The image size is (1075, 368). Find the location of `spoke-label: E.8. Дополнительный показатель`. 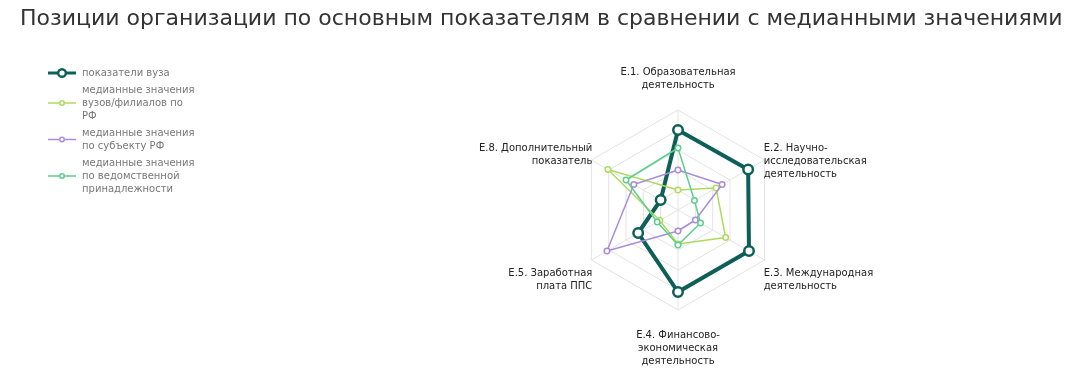

spoke-label: E.8. Дополнительный показатель is located at coordinates (535, 153).